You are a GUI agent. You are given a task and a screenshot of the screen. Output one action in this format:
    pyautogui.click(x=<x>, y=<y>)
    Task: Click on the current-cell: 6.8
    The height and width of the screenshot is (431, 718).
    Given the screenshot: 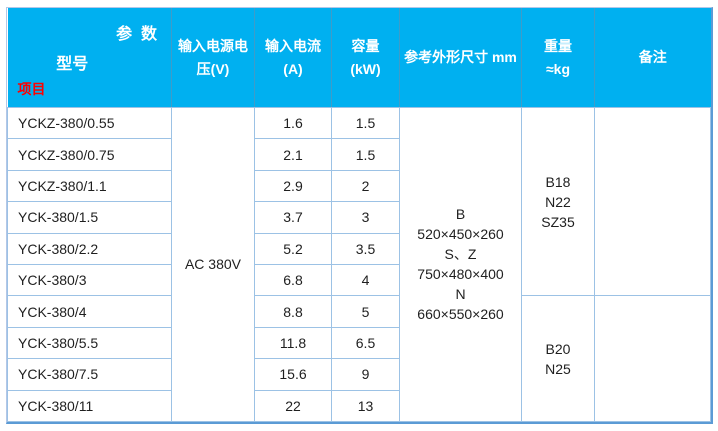 What is the action you would take?
    pyautogui.click(x=293, y=280)
    